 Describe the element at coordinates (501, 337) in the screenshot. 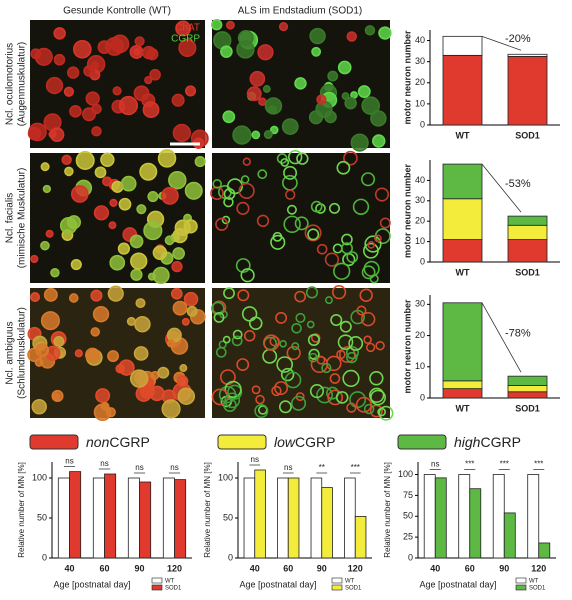

I see `connector` at that location.